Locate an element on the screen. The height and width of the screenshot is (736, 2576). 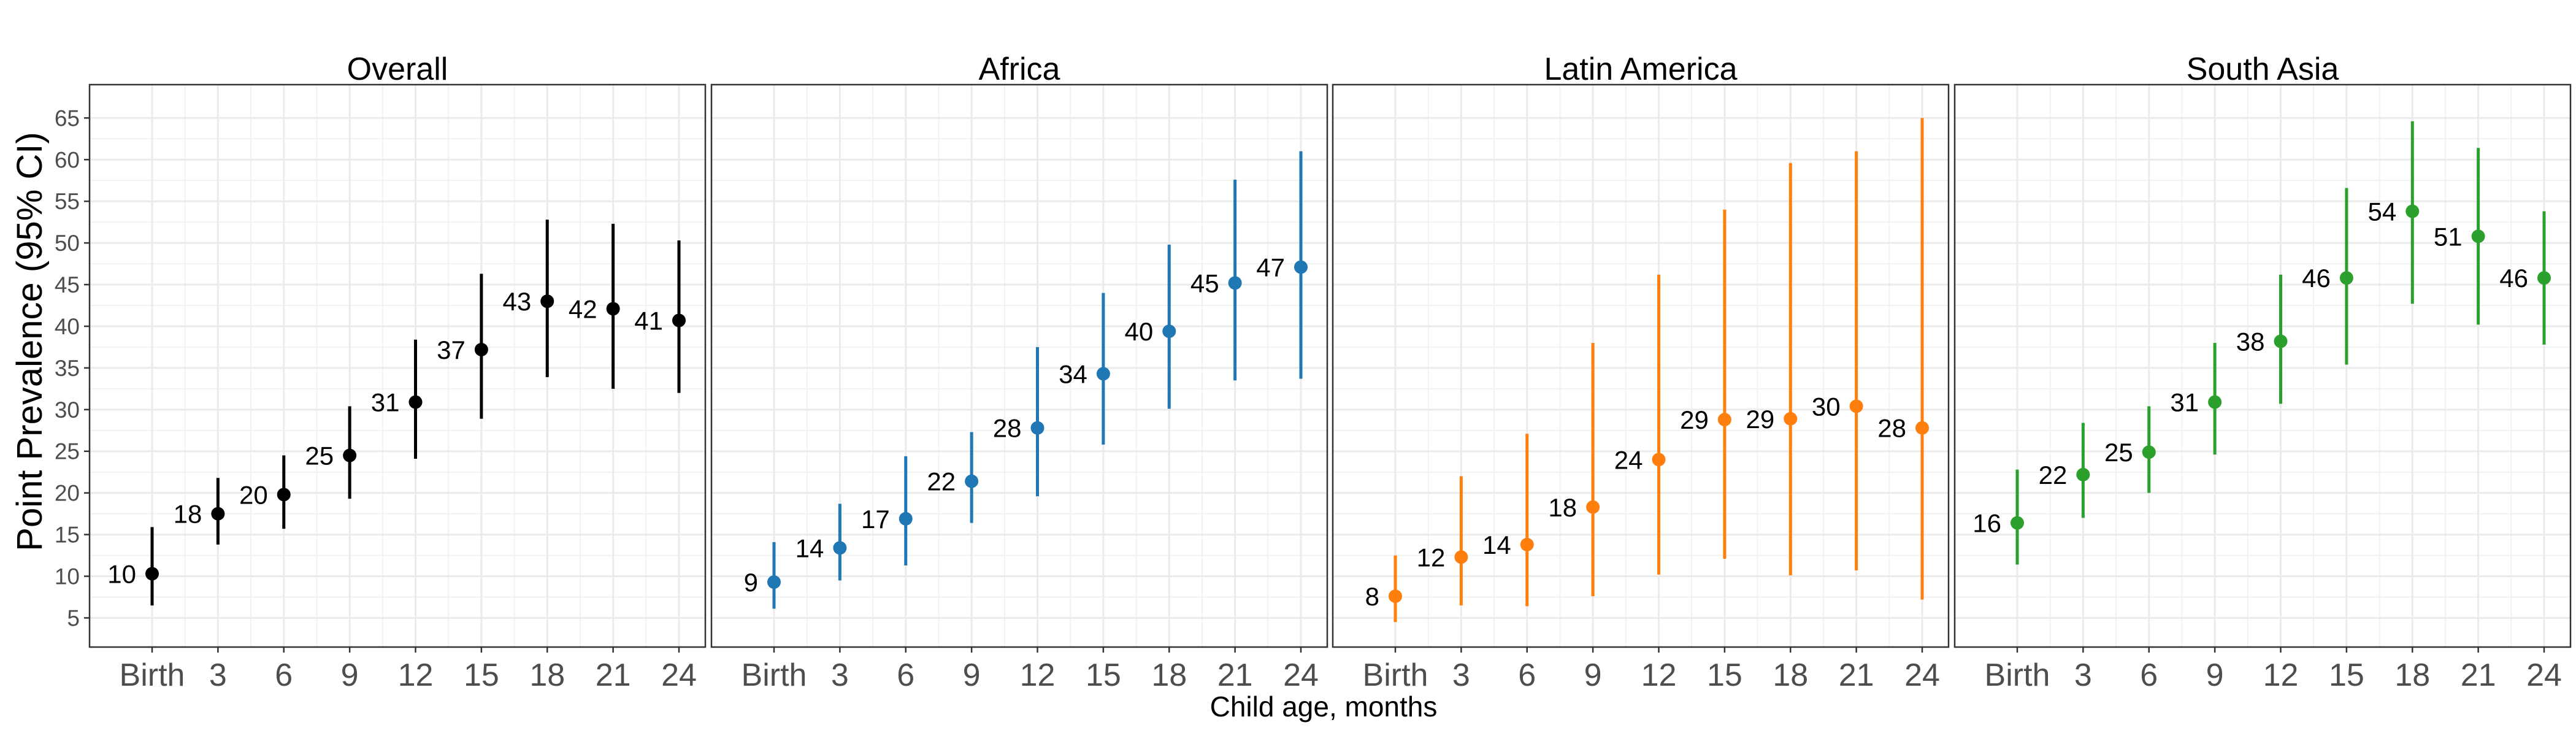
y-tick-label: 5 is located at coordinates (73, 618).